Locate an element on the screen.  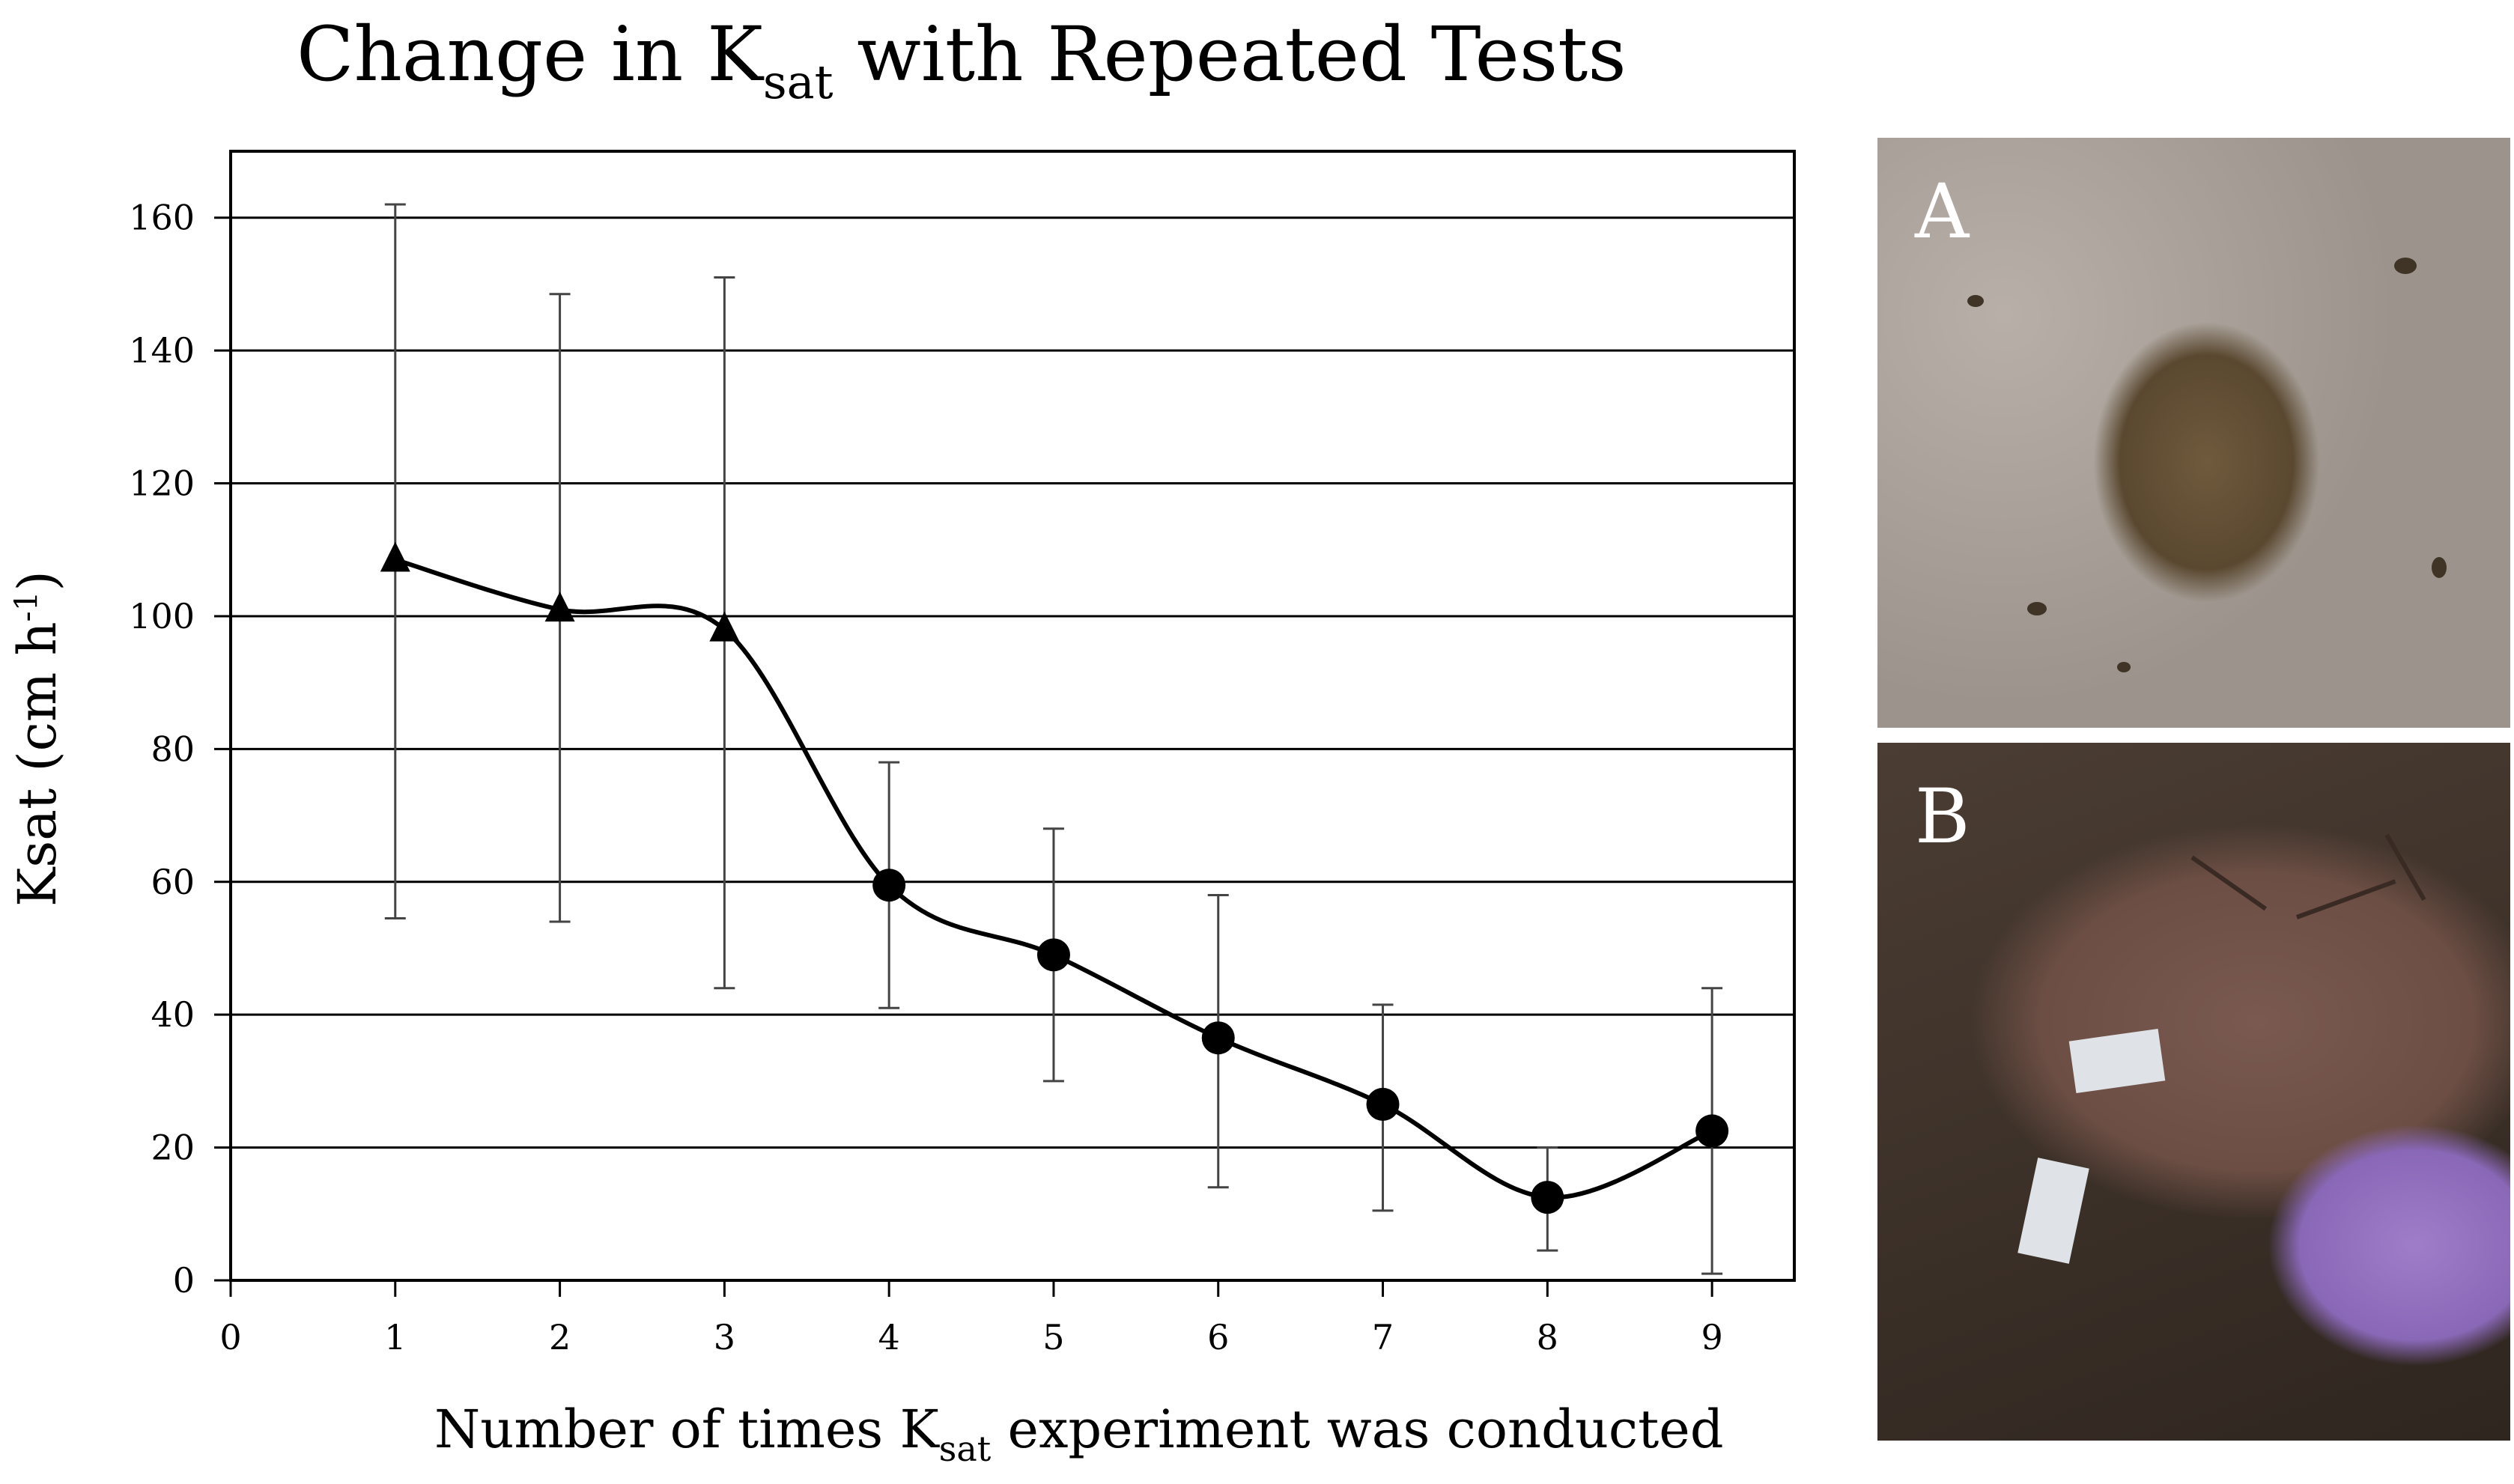
x-axis-label-pre: Number of times K is located at coordinates (686, 1429).